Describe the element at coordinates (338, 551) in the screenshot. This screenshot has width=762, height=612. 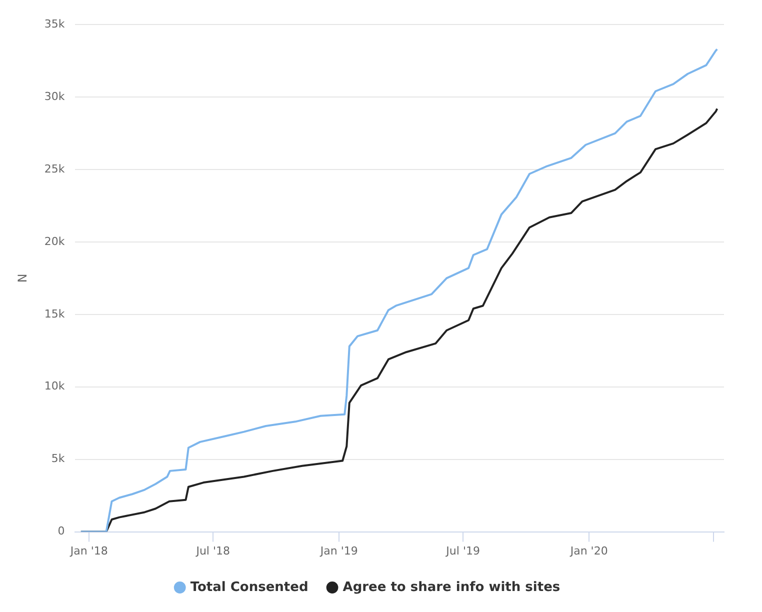
I see `x-tick-label: Jan '19` at that location.